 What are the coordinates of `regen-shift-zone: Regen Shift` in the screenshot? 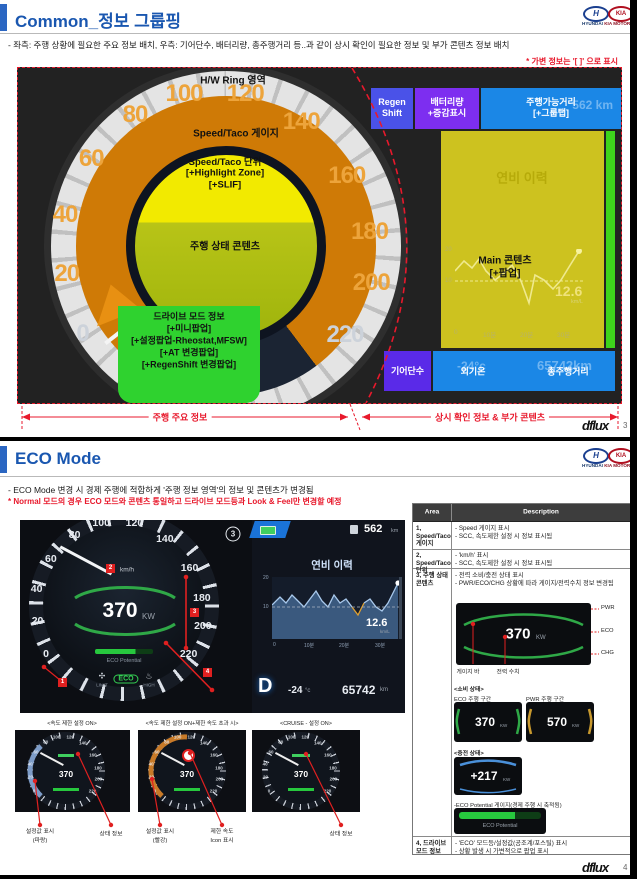 It's located at (392, 108).